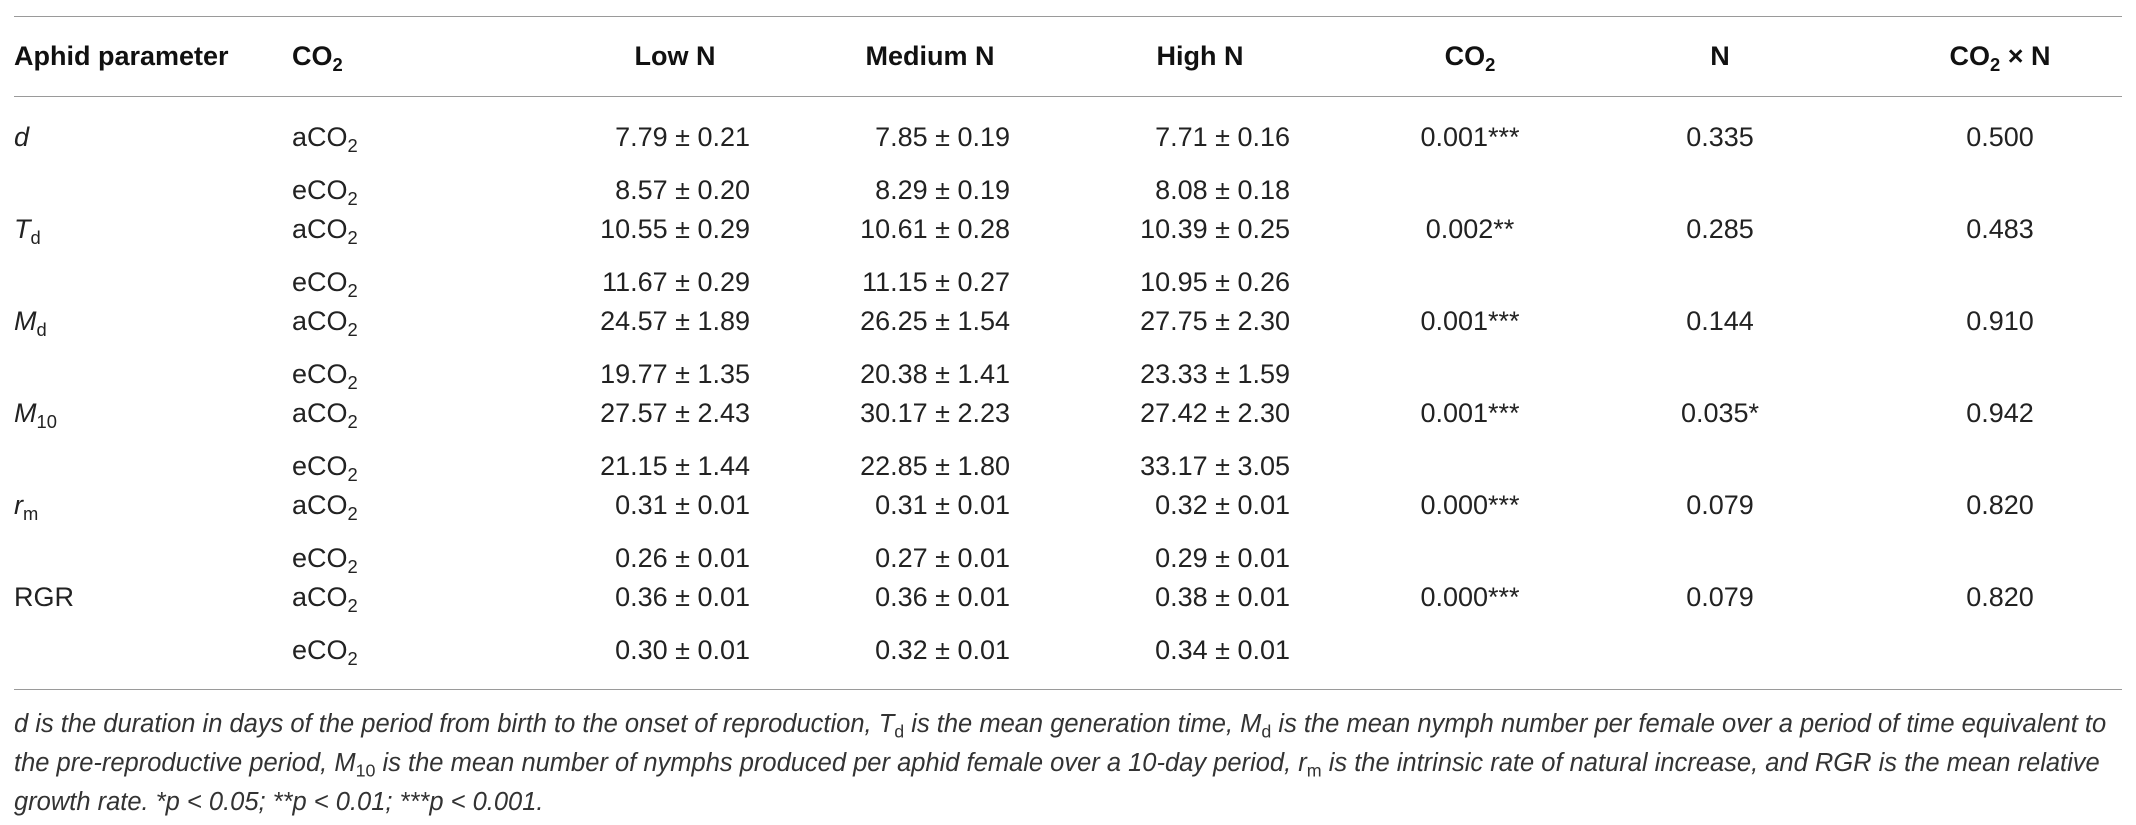 This screenshot has height=825, width=2136. What do you see at coordinates (30, 323) in the screenshot?
I see `param-label: Md` at bounding box center [30, 323].